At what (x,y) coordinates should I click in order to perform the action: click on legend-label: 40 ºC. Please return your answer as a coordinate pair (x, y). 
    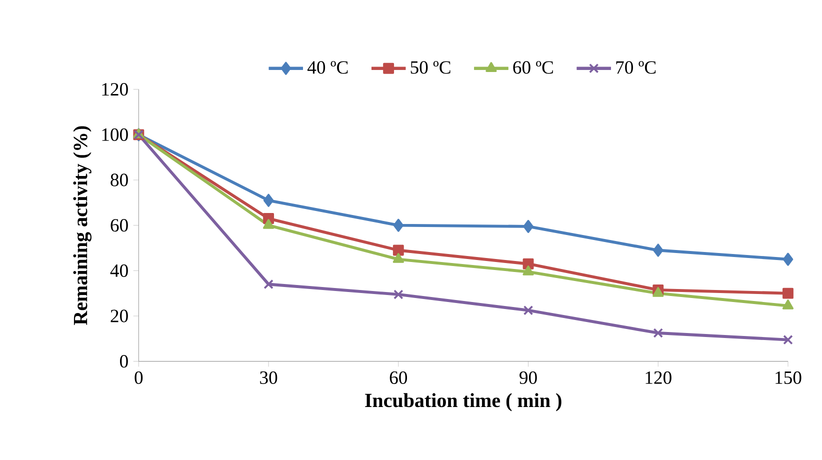
    Looking at the image, I should click on (327, 67).